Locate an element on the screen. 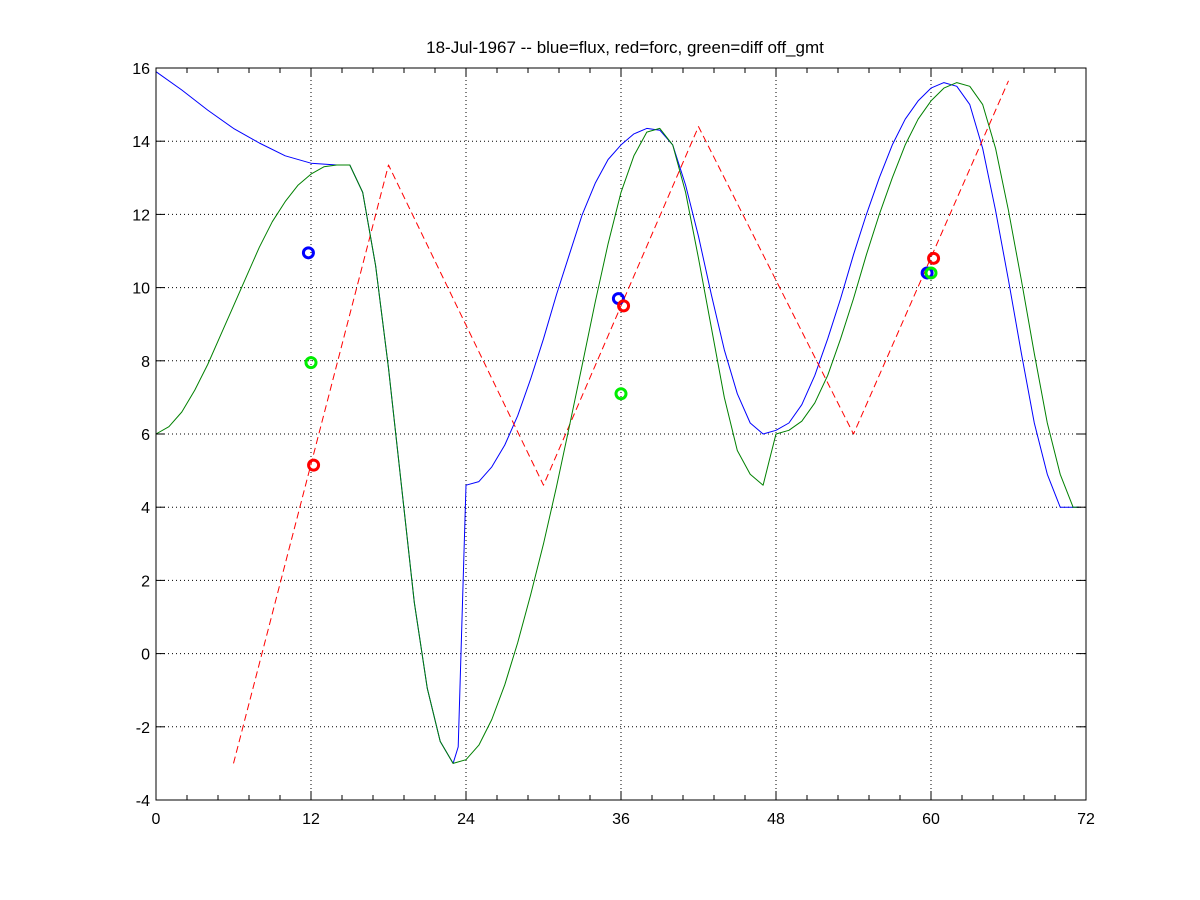  y-tick-label: -2 is located at coordinates (143, 728).